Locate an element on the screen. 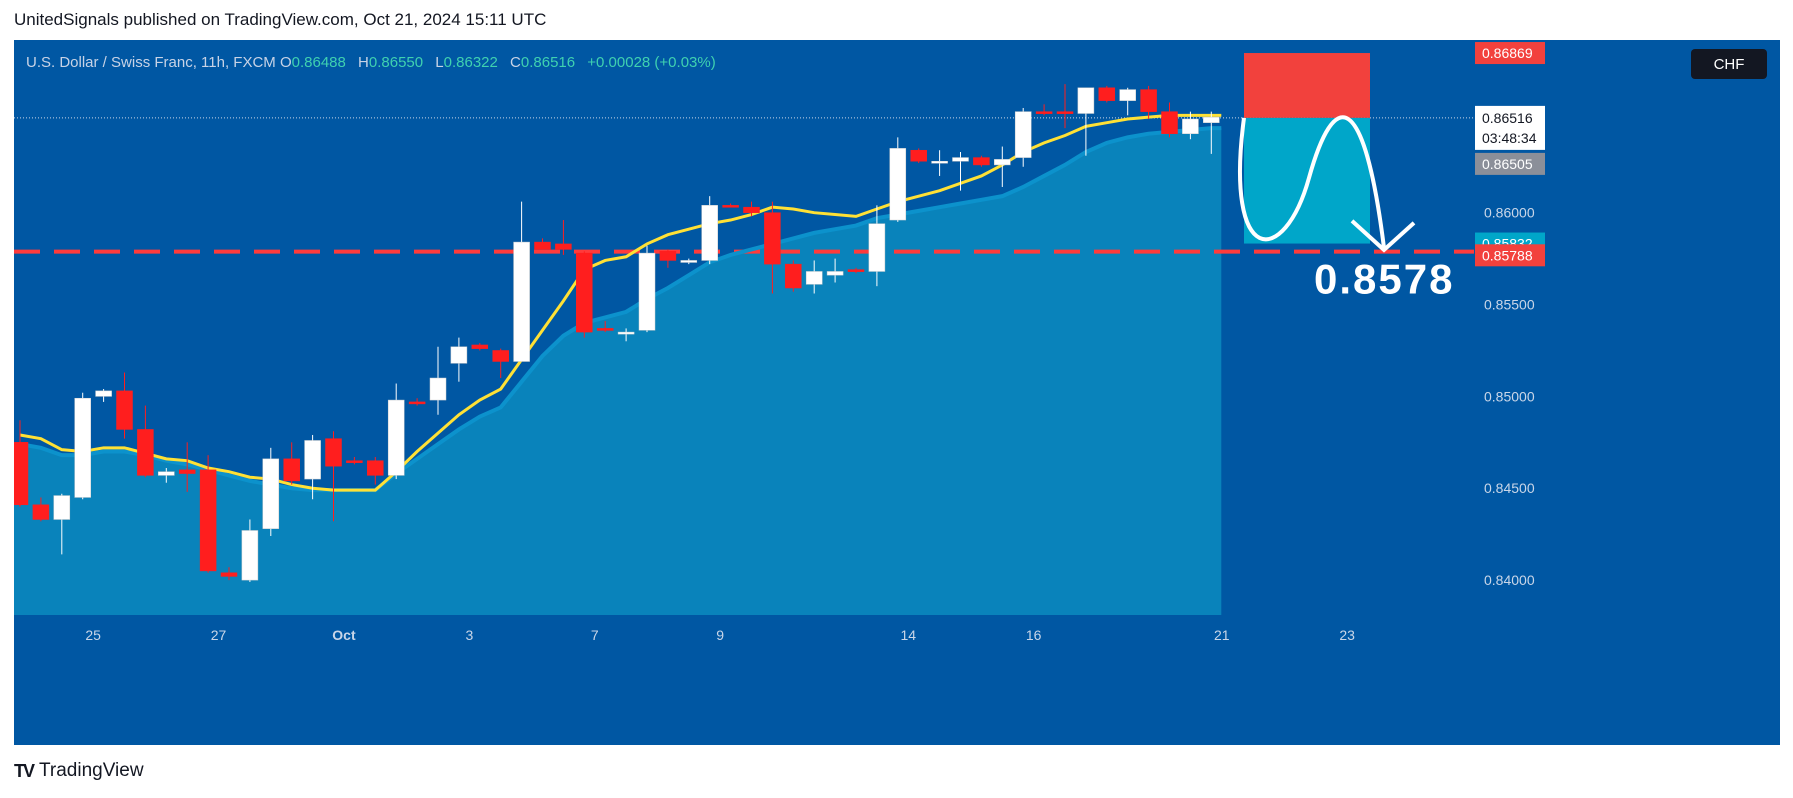 Image resolution: width=1793 pixels, height=798 pixels. stop-price-tag: 0.86869 is located at coordinates (1507, 53).